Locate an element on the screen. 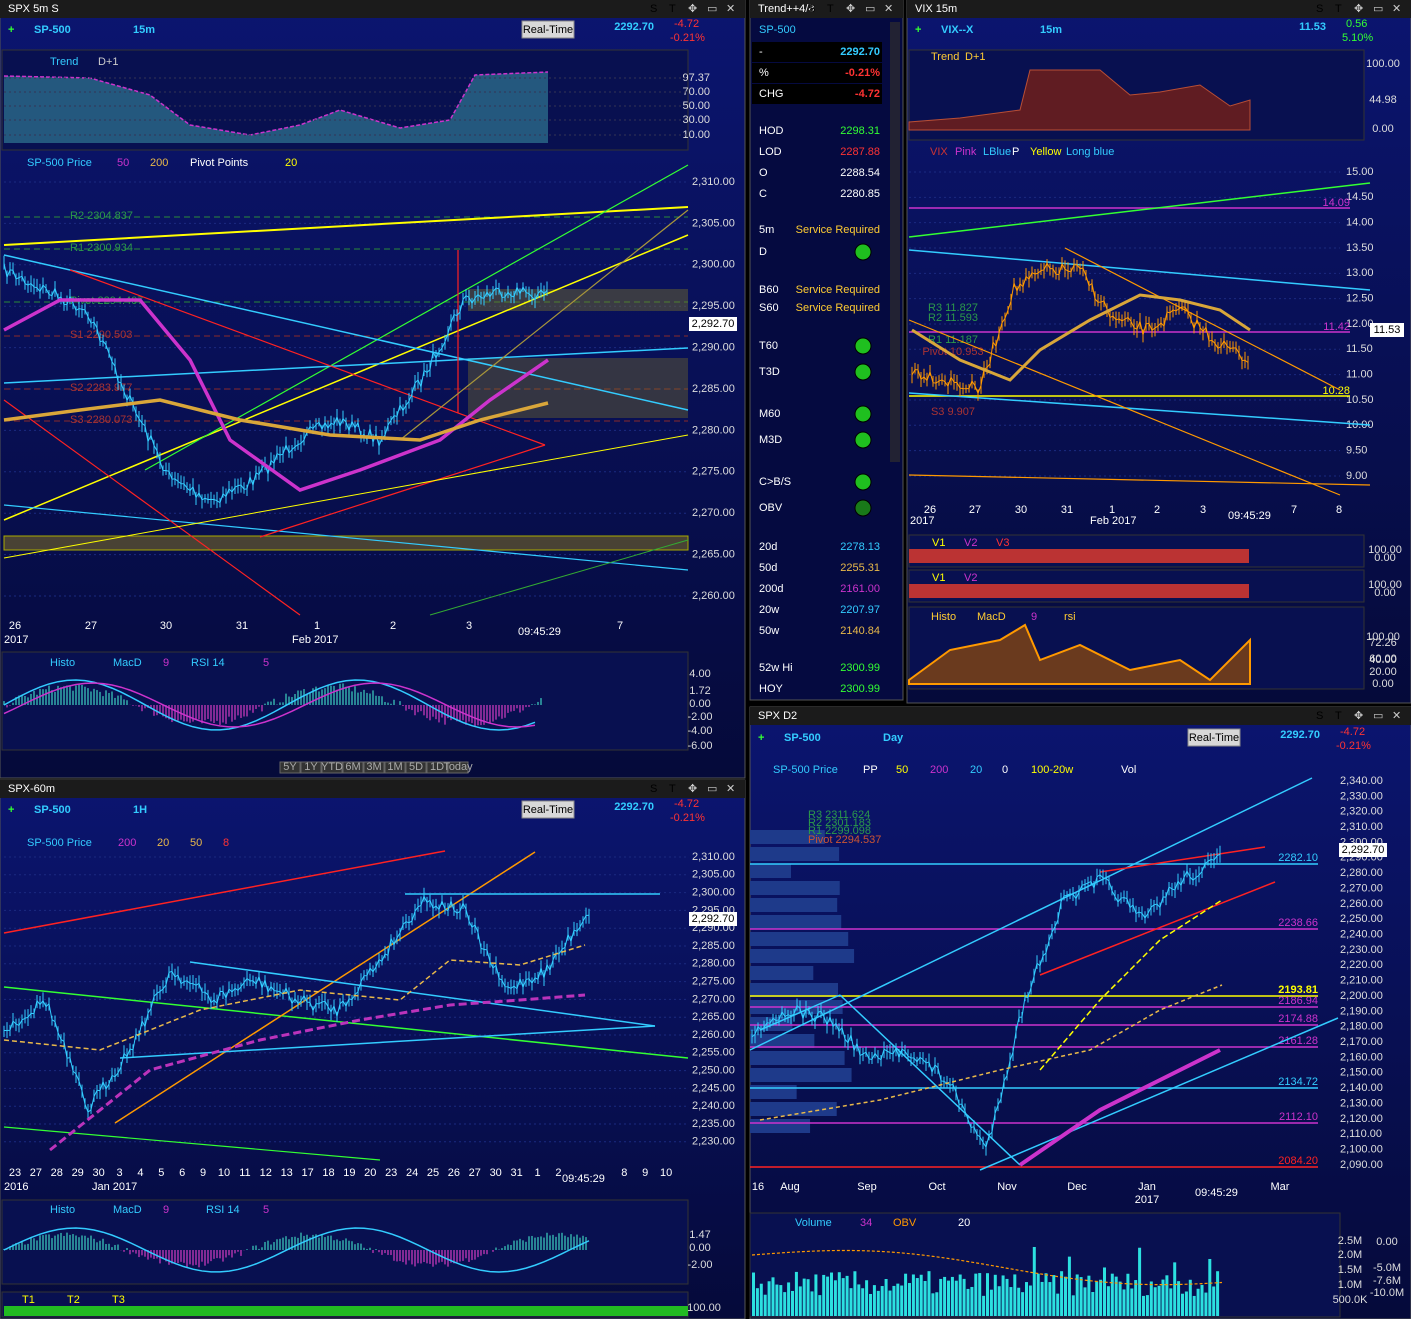 This screenshot has height=1319, width=1411. legend-entry: Long blue is located at coordinates (1090, 152).